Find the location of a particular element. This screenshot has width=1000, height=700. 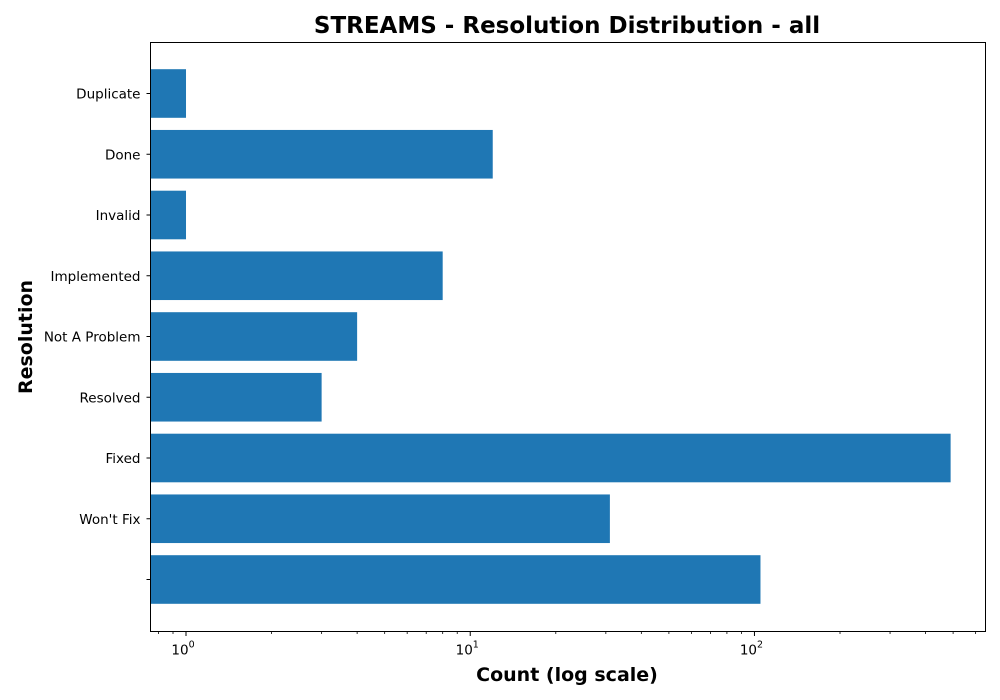

x-tick-label-0: 10⁰ is located at coordinates (182, 649).